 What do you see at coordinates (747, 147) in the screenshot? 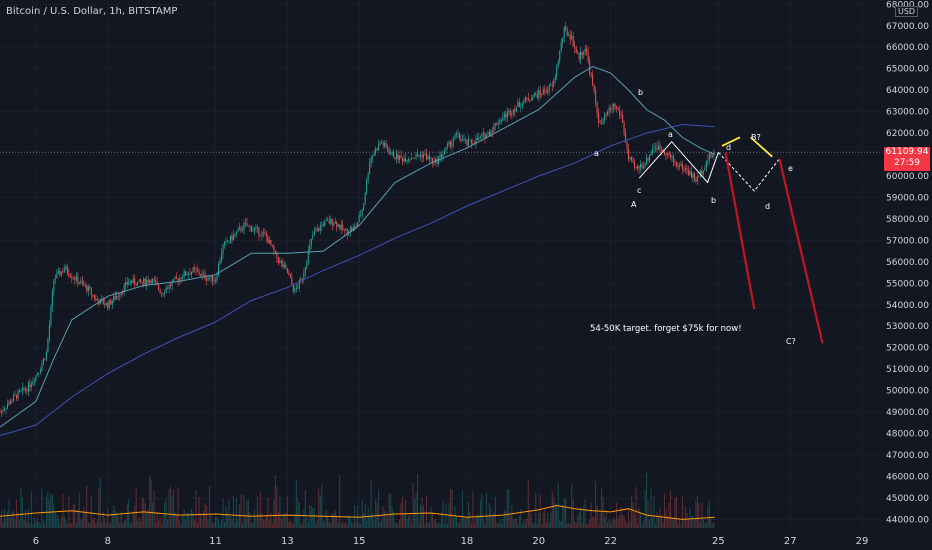
I see `projection-yellow-lines` at bounding box center [747, 147].